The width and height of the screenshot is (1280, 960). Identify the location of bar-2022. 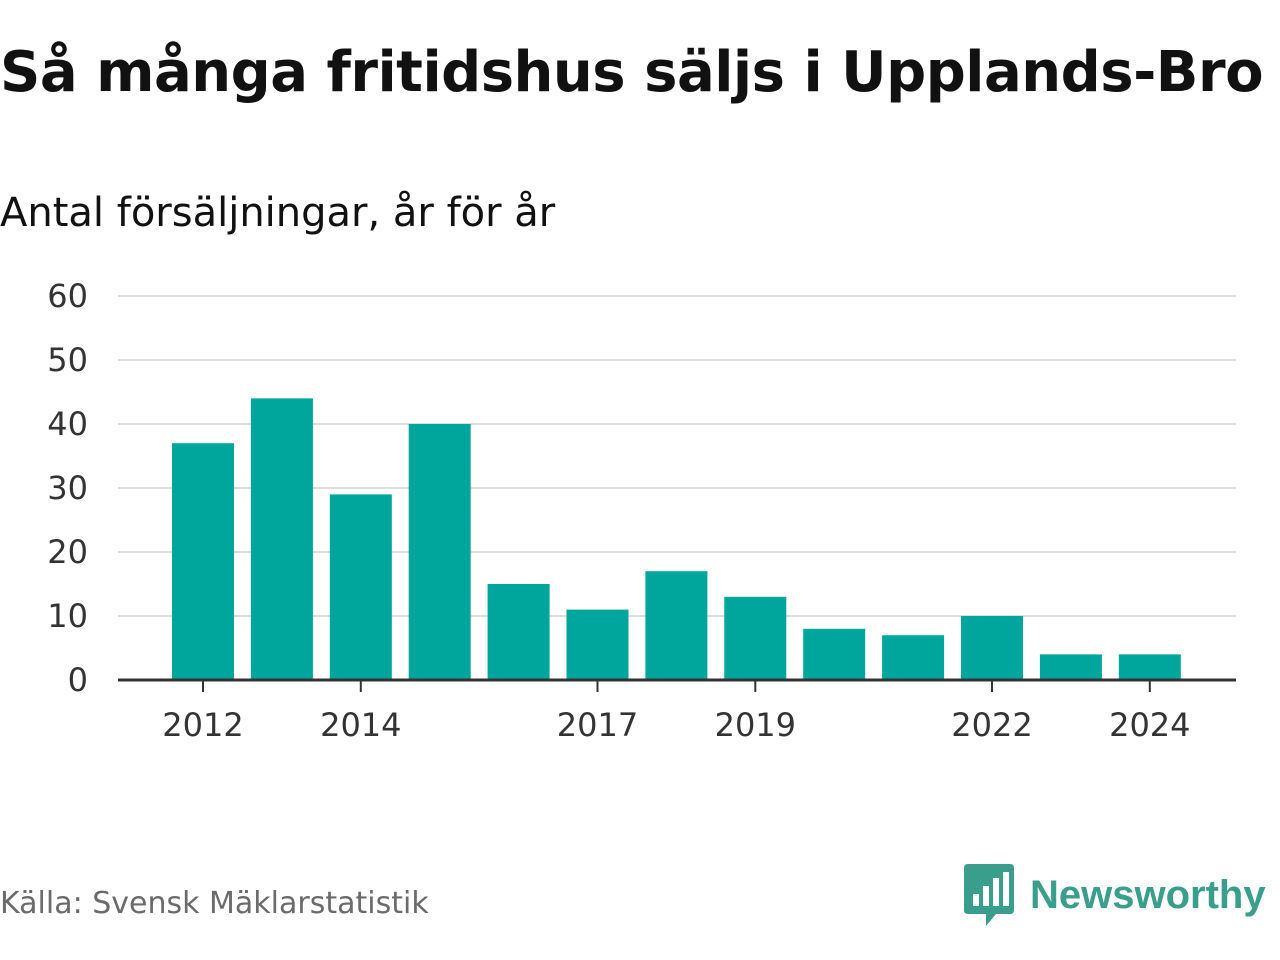
(992, 648).